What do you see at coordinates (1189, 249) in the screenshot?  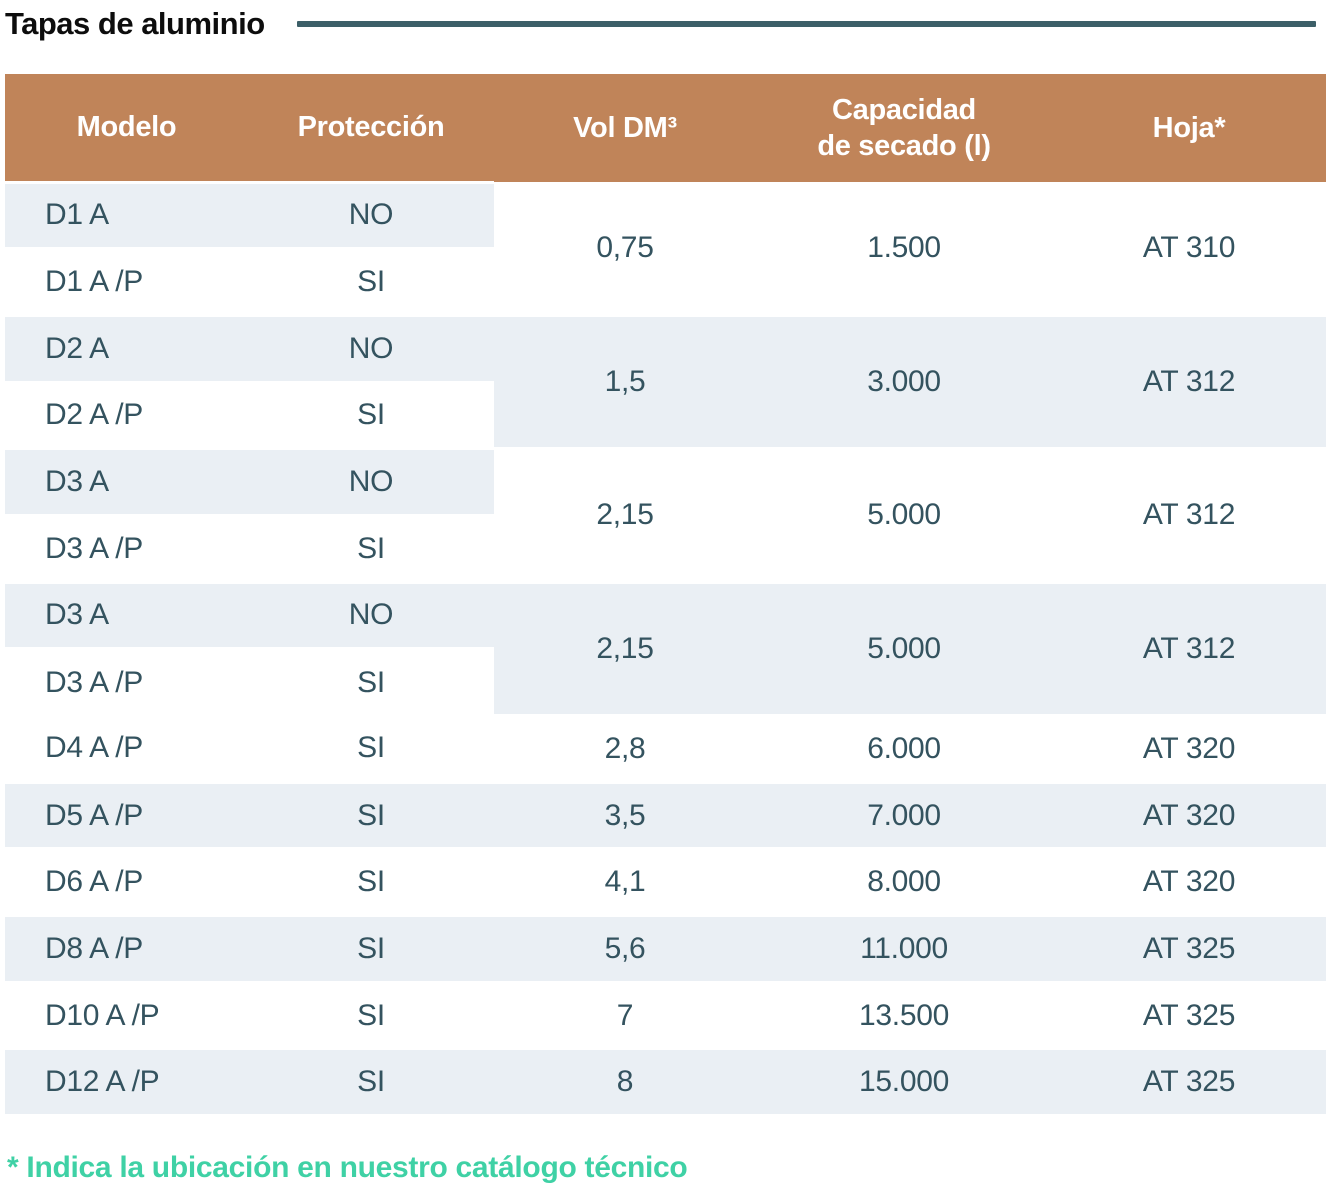 I see `cell-hoja: AT 310` at bounding box center [1189, 249].